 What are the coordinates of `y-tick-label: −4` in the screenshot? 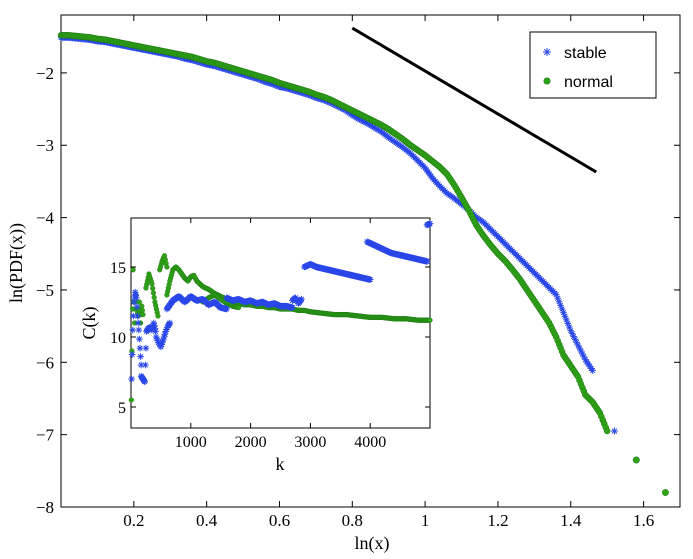 It's located at (45, 218).